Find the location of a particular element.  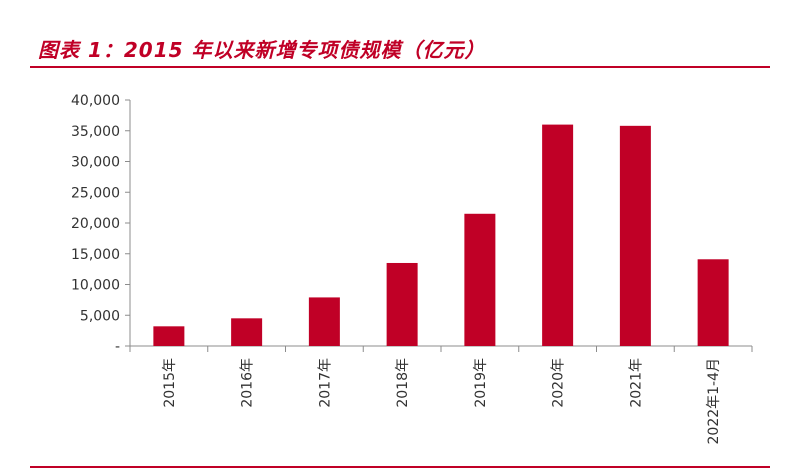

x-category-label: 2018年 is located at coordinates (403, 383).